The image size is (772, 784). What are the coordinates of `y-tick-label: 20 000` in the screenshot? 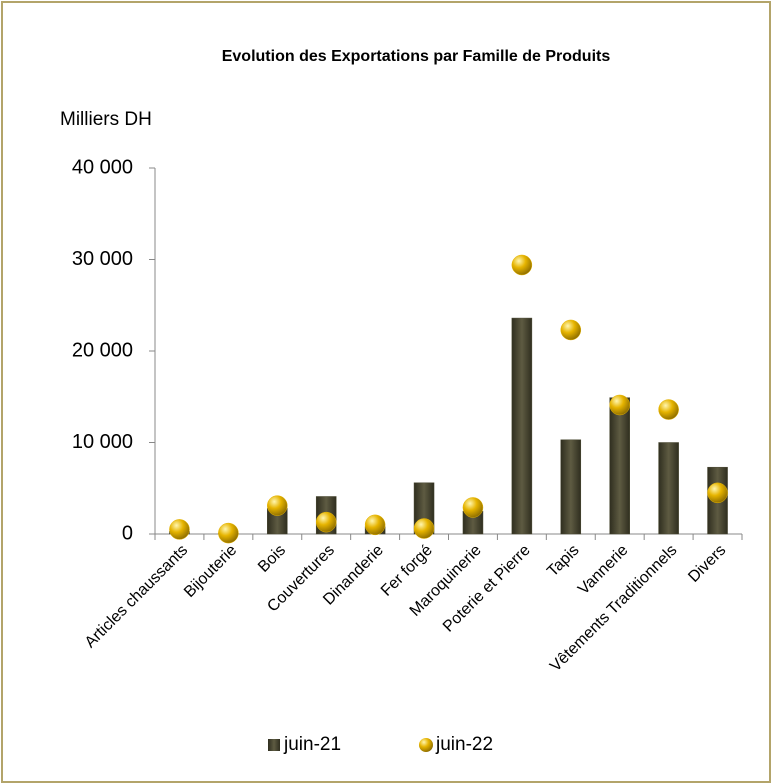 It's located at (102, 350).